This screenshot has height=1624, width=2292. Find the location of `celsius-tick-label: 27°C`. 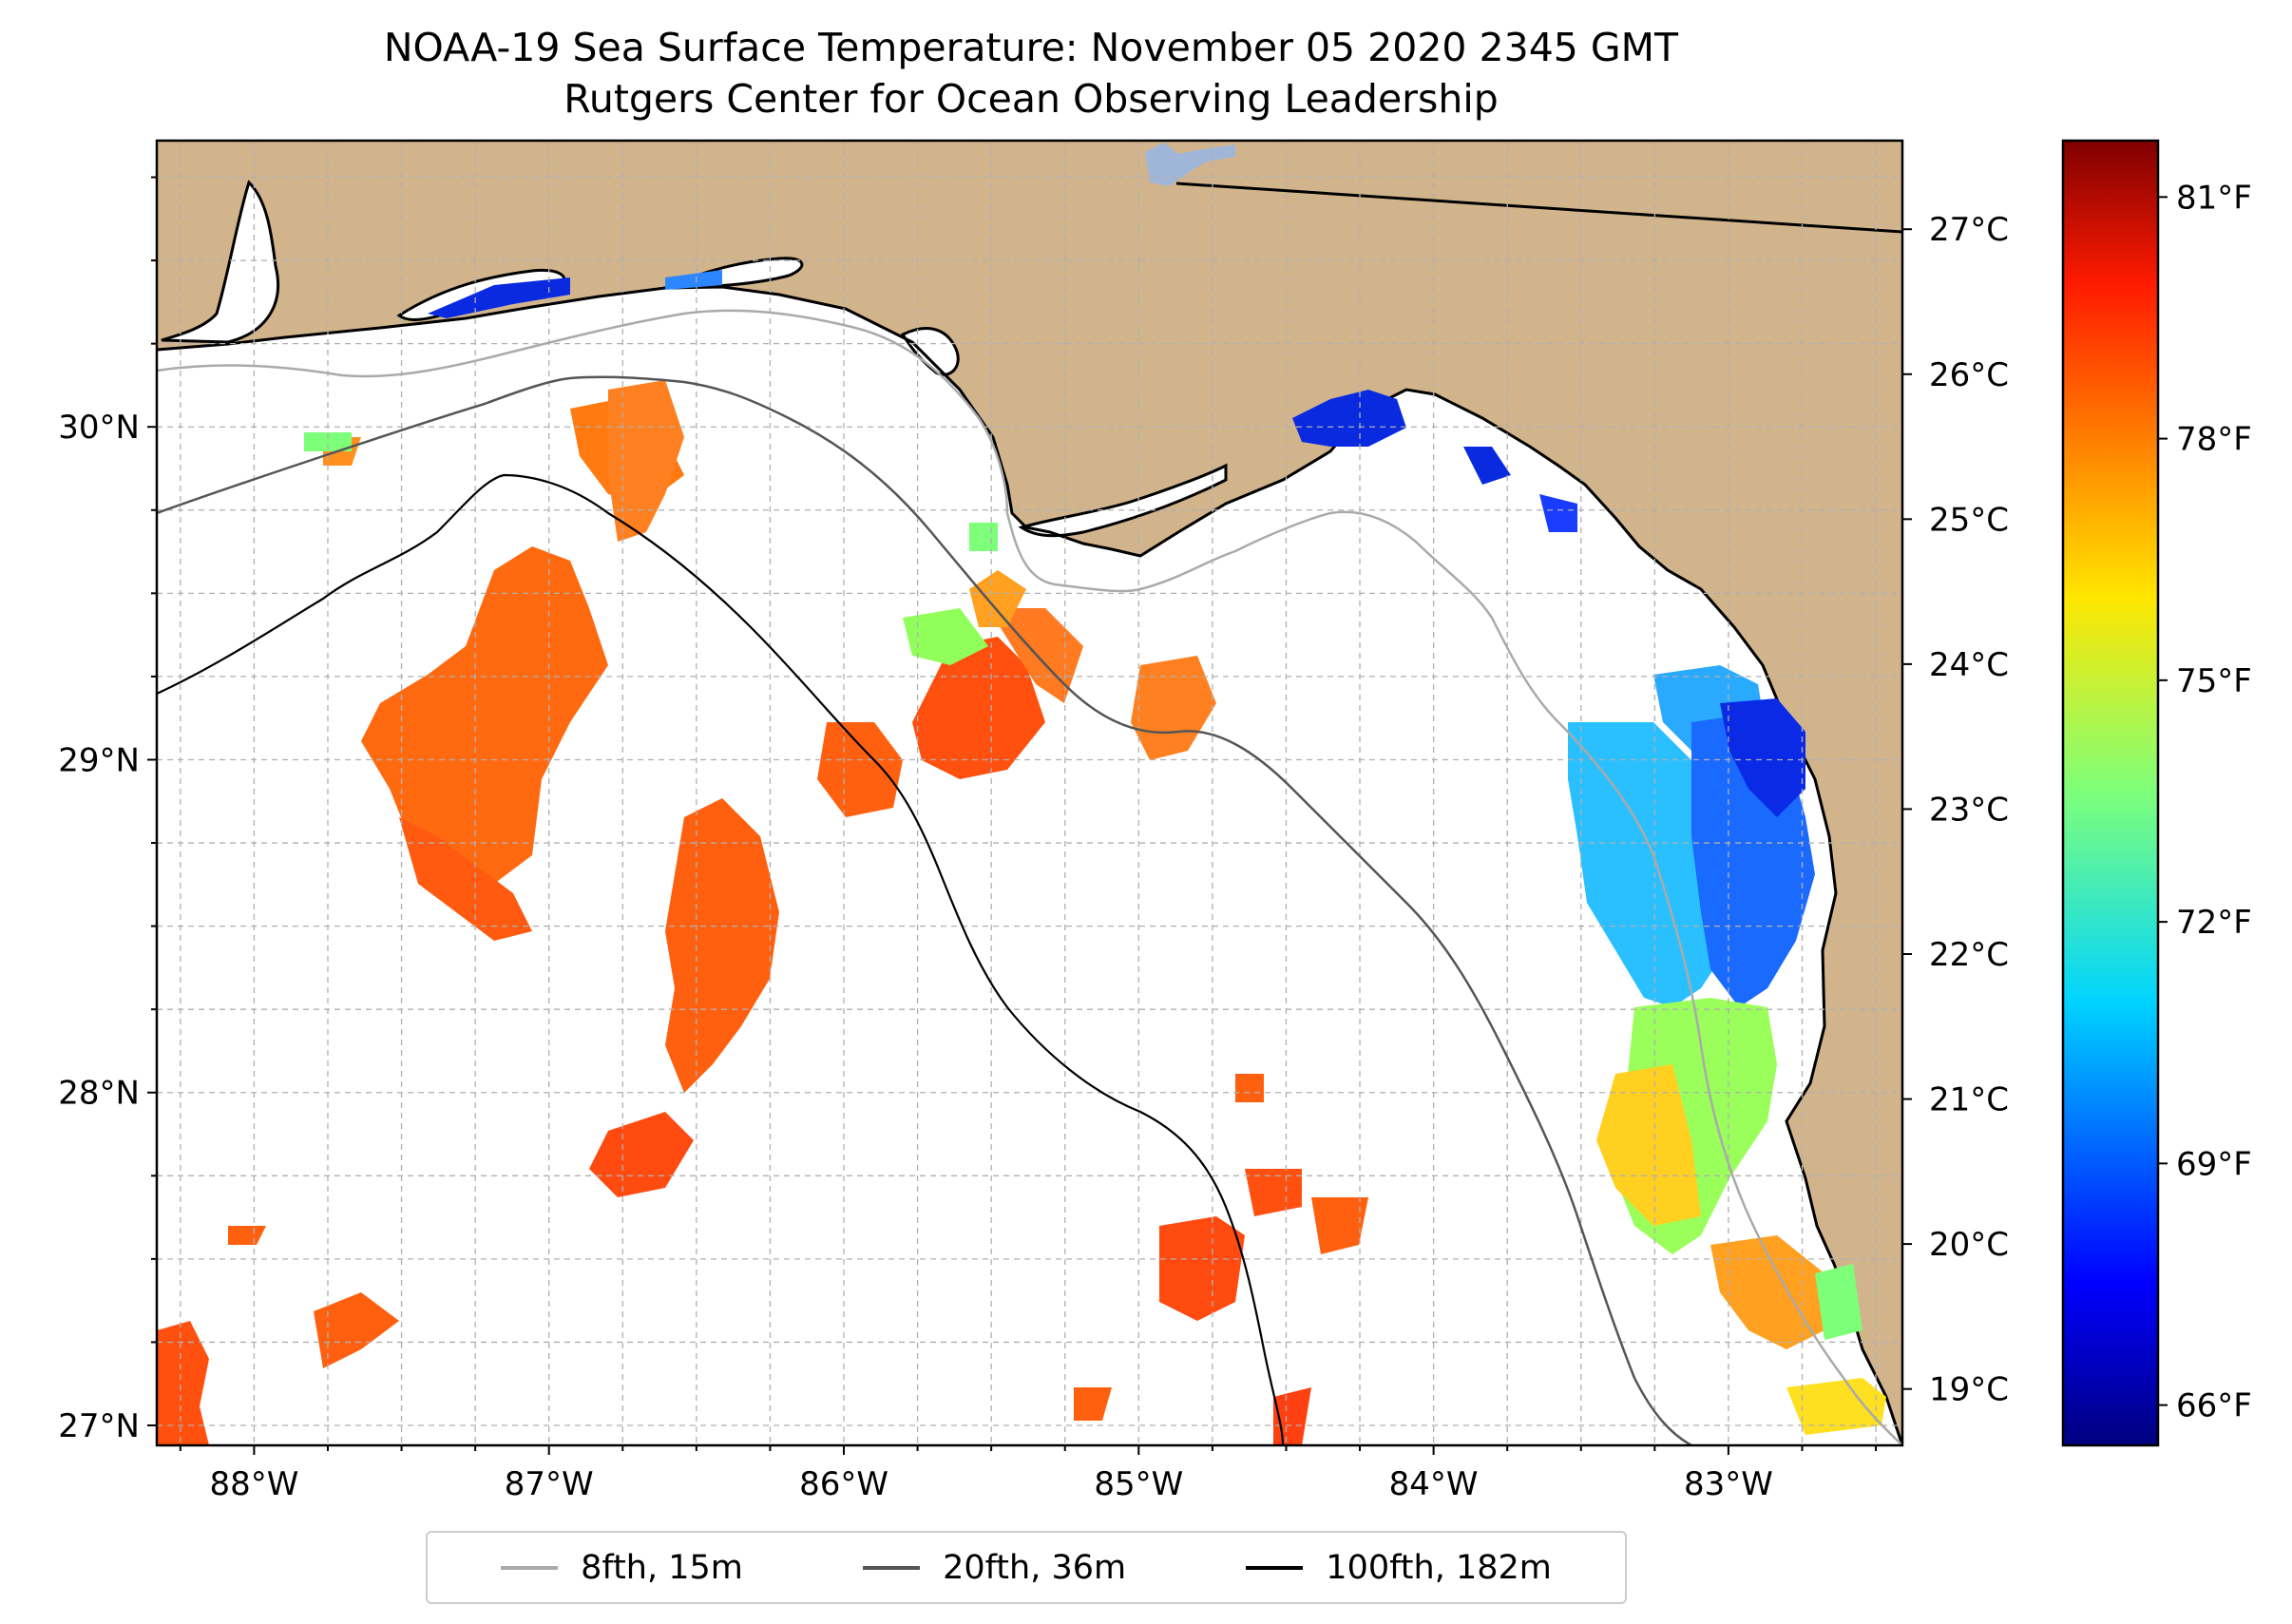

celsius-tick-label: 27°C is located at coordinates (1969, 230).